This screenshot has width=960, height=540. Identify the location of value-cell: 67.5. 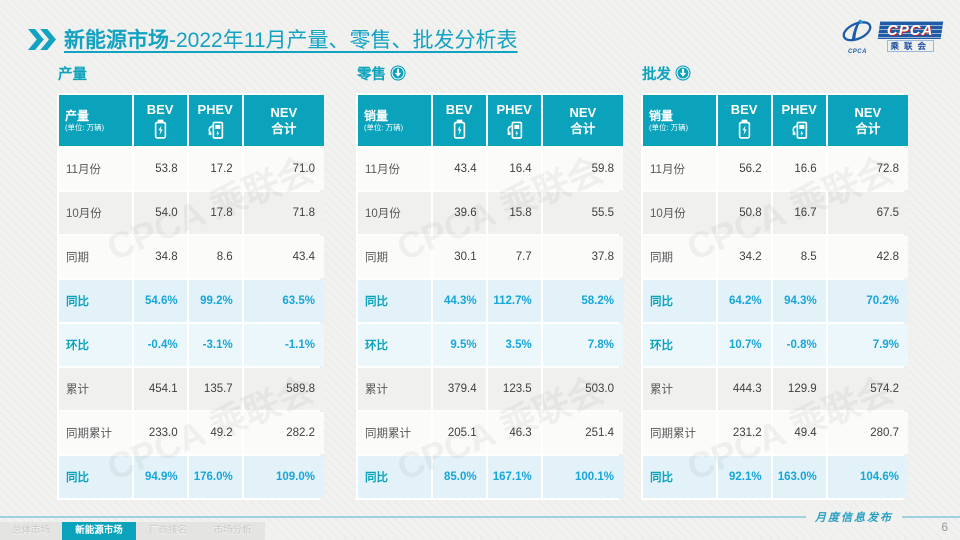
(867, 213).